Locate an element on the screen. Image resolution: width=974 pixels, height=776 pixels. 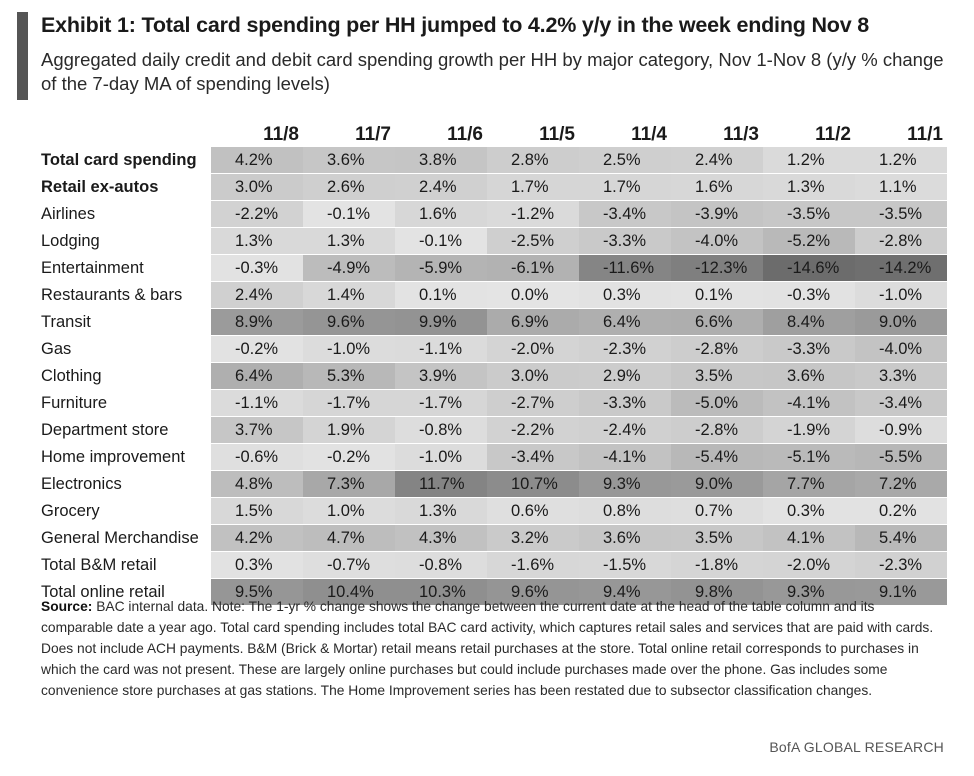
table-cell: 1.1% is located at coordinates (901, 187).